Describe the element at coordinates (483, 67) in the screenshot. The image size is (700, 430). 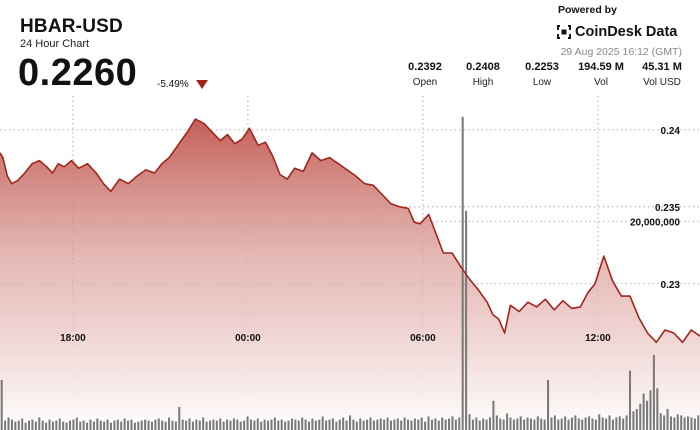
I see `stat-value: 0.2408` at that location.